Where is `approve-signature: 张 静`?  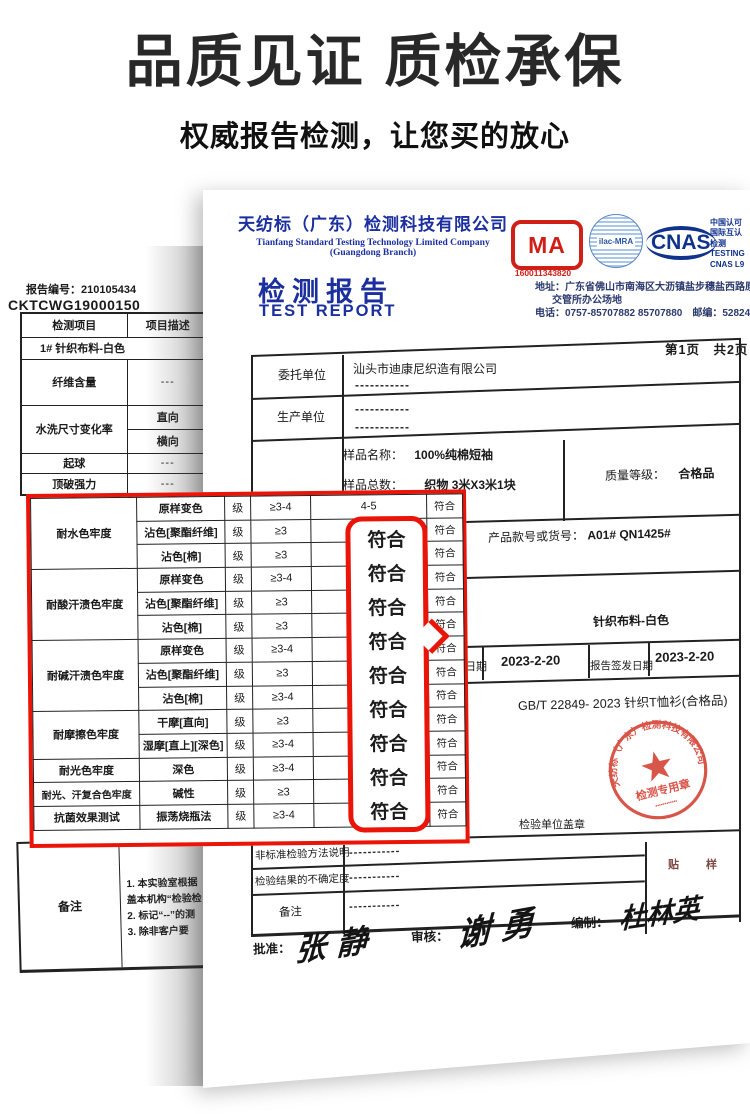
approve-signature: 张 静 is located at coordinates (331, 946).